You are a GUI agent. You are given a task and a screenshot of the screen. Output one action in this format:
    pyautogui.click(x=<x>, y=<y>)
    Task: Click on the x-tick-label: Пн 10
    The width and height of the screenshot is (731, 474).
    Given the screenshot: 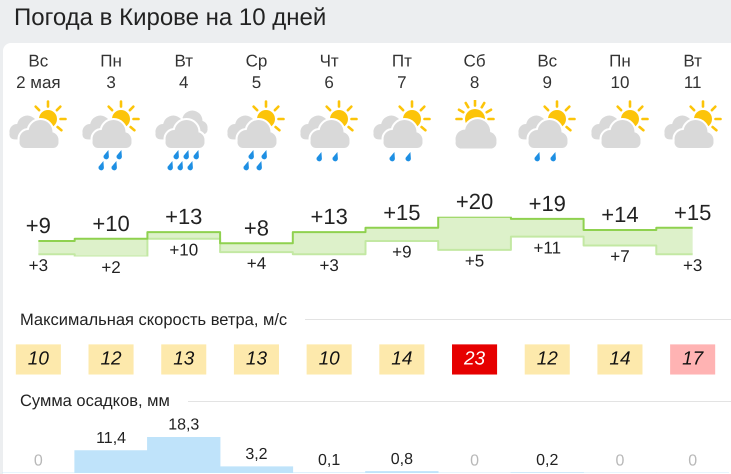 What is the action you would take?
    pyautogui.click(x=620, y=72)
    